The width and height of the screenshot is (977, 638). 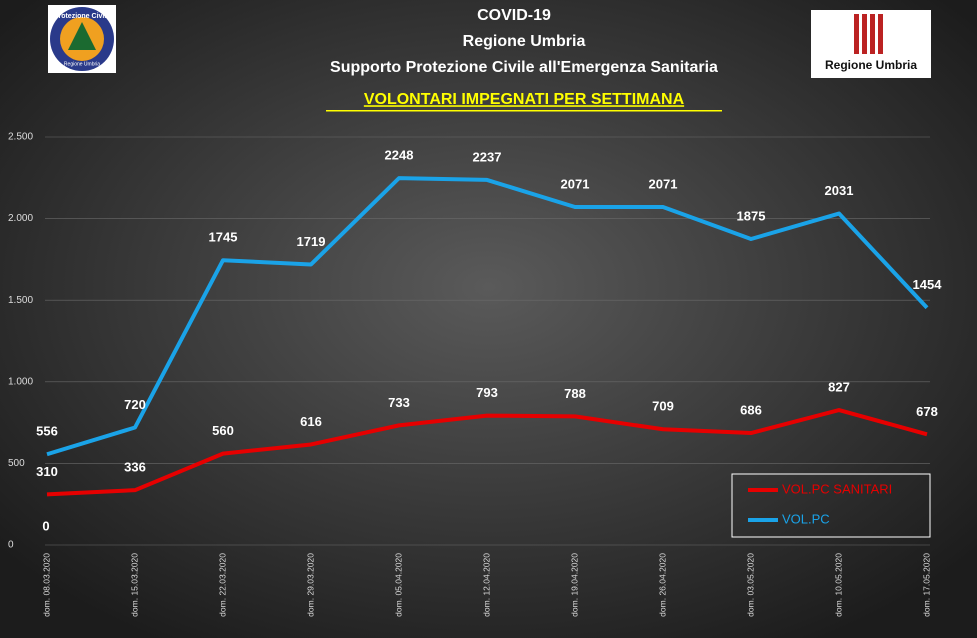 I want to click on data-label: 720, so click(x=135, y=404).